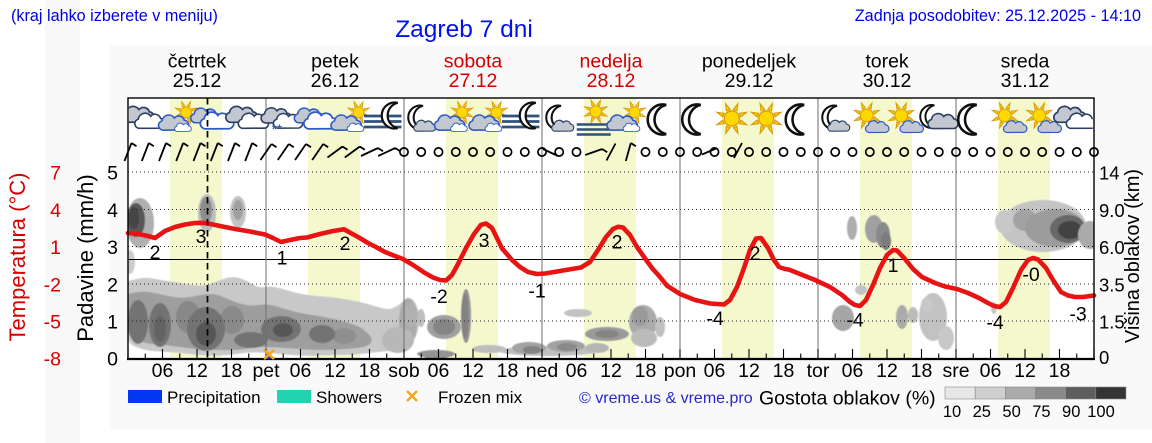 This screenshot has width=1152, height=443. I want to click on svg-text: sobota, so click(473, 62).